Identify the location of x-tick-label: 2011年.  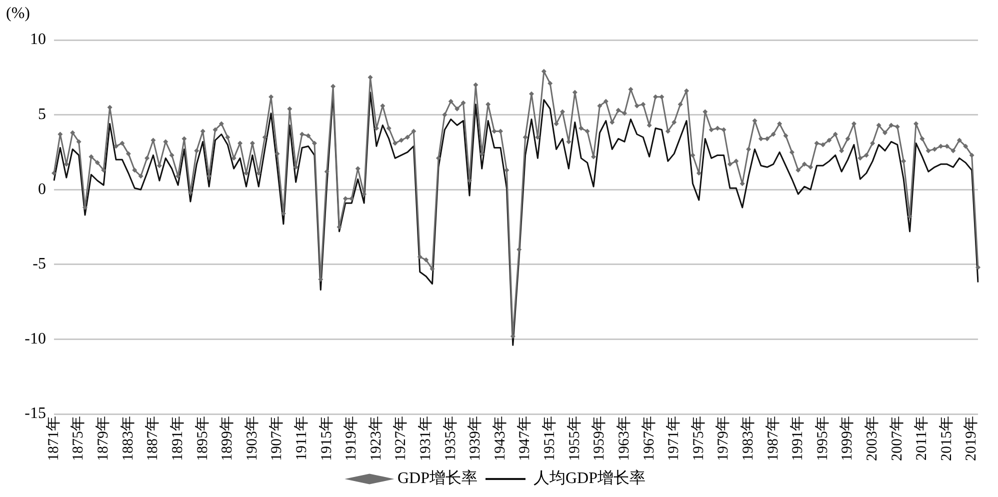
(921, 438).